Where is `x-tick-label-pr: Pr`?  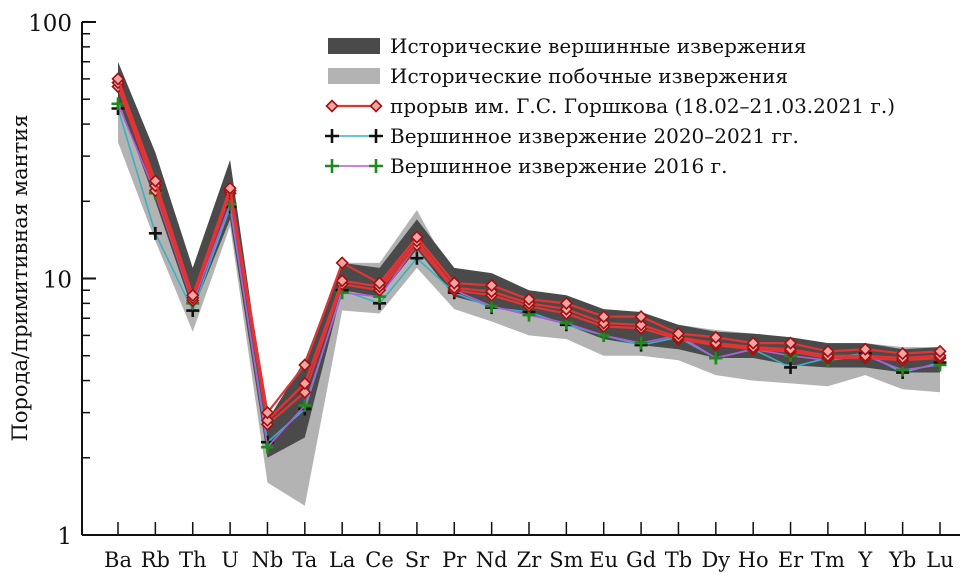 x-tick-label-pr: Pr is located at coordinates (454, 560).